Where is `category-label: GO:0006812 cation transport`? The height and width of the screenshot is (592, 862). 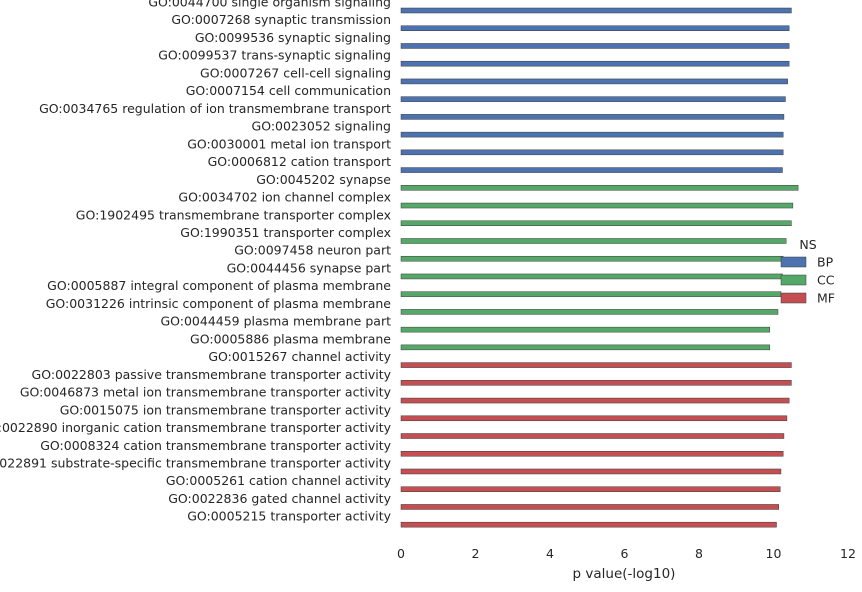 category-label: GO:0006812 cation transport is located at coordinates (299, 161).